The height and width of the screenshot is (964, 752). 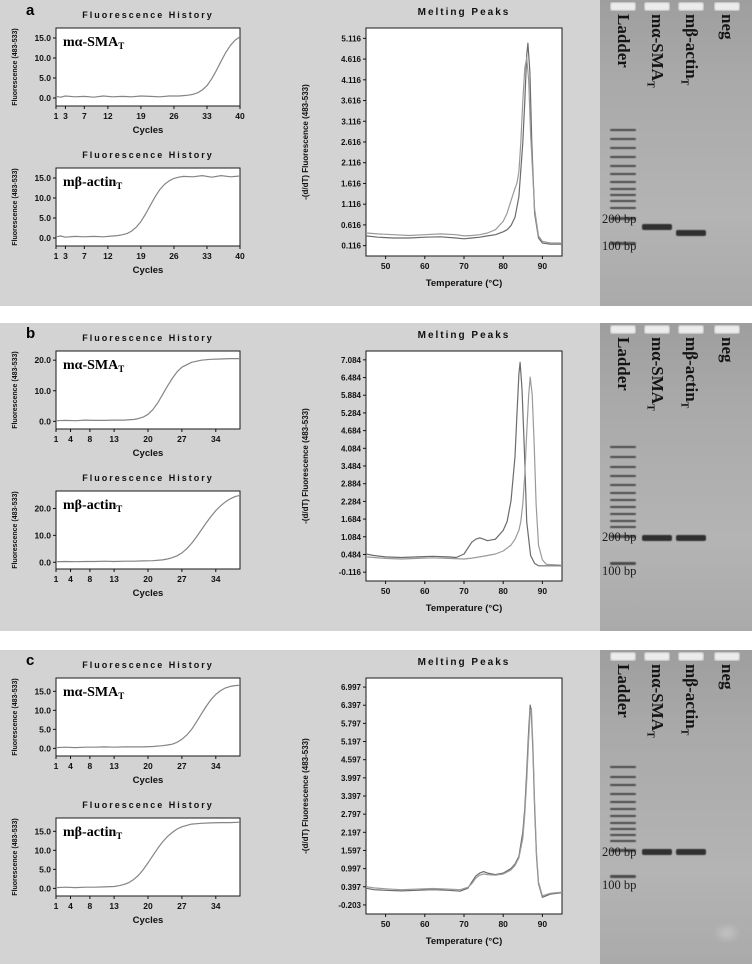 What do you see at coordinates (351, 796) in the screenshot?
I see `y-tick-label: 3.397` at bounding box center [351, 796].